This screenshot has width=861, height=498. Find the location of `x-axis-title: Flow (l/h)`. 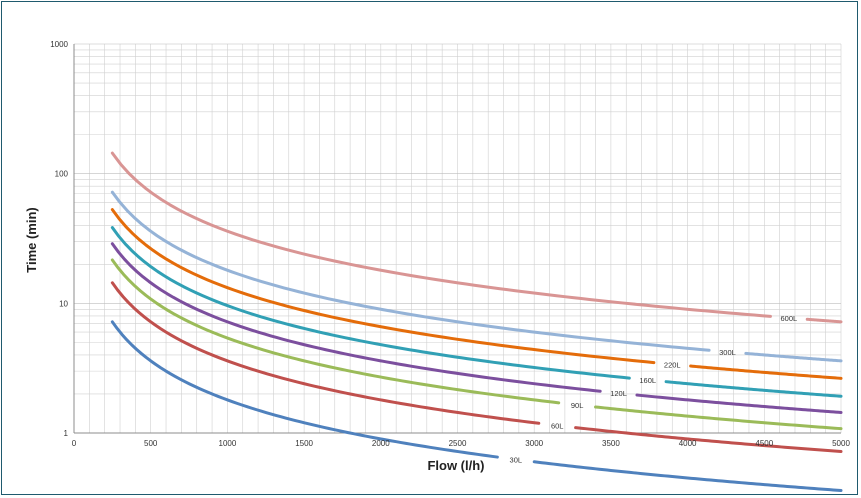

x-axis-title: Flow (l/h) is located at coordinates (455, 465).